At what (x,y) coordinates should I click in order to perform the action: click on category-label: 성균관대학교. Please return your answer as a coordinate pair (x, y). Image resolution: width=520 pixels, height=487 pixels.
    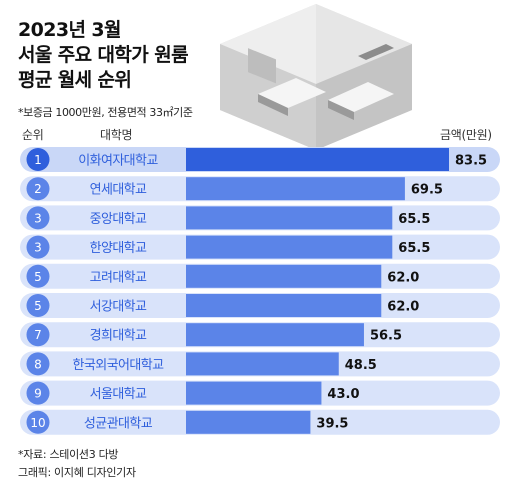
    Looking at the image, I should click on (118, 423).